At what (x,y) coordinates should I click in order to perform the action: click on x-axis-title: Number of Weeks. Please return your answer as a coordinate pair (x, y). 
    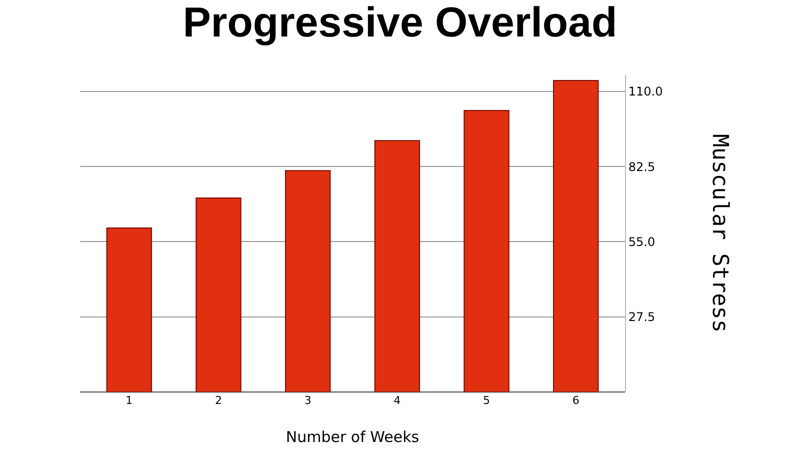
    Looking at the image, I should click on (353, 437).